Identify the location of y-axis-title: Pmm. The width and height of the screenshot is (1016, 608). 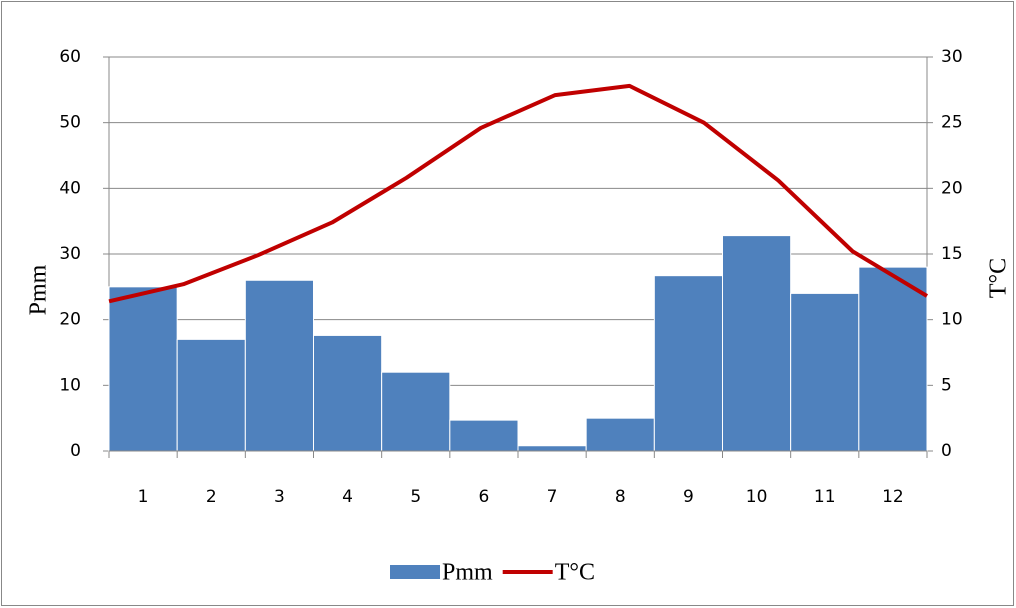
(39, 289).